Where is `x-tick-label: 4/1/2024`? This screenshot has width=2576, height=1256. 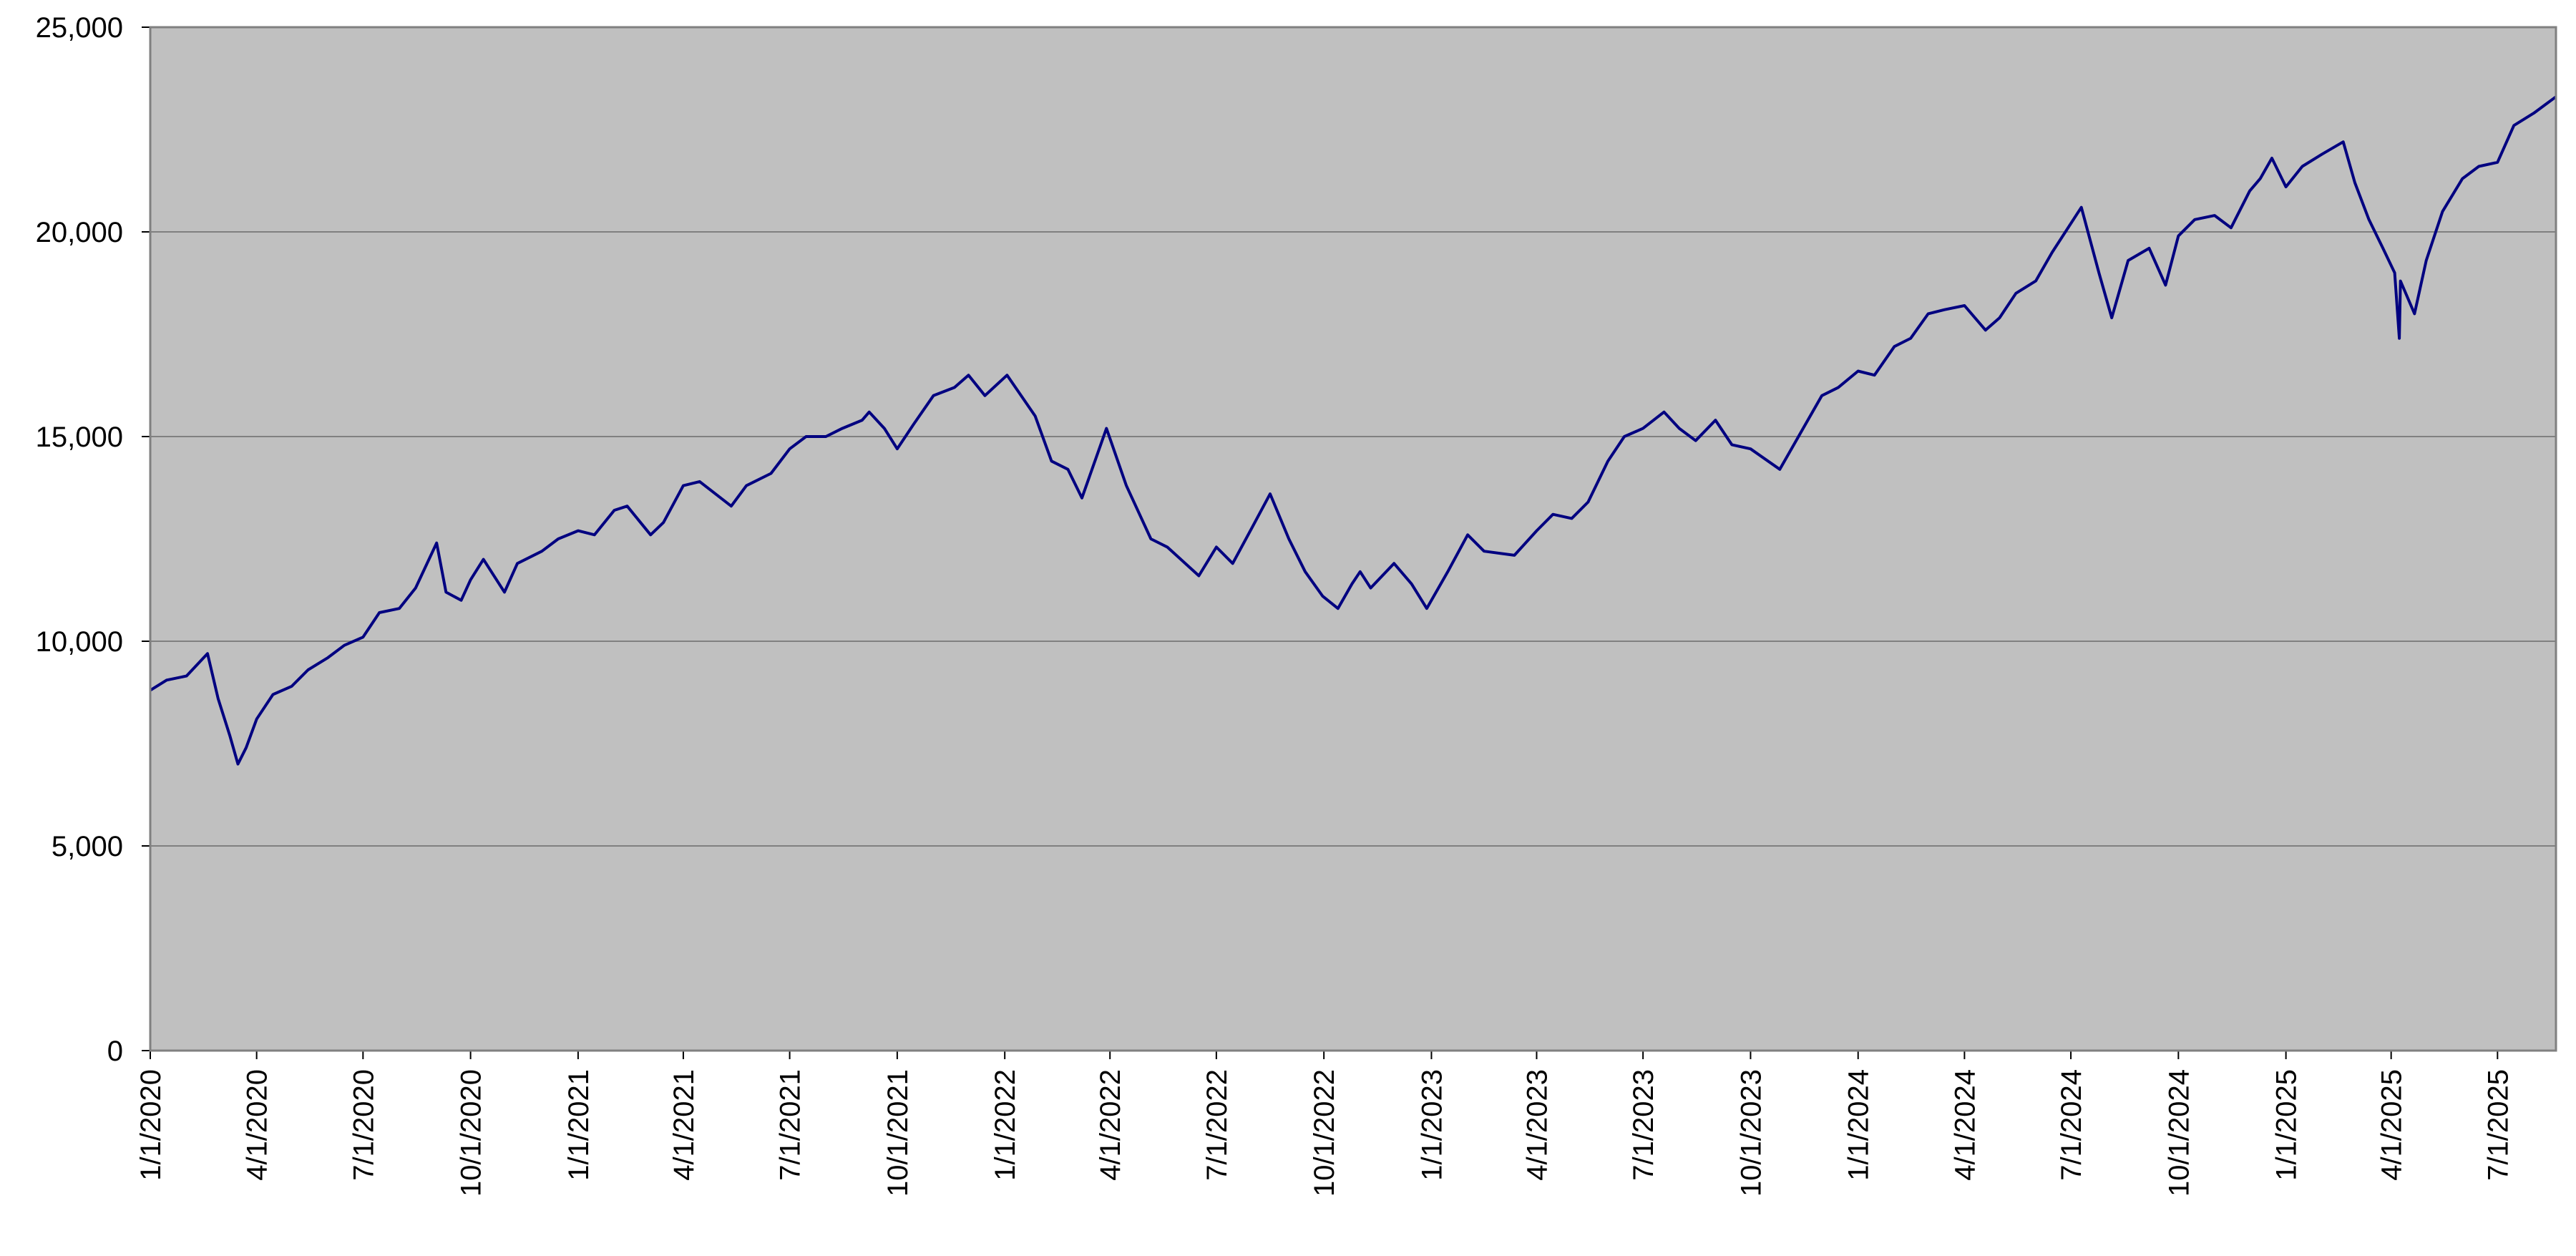 x-tick-label: 4/1/2024 is located at coordinates (1965, 1125).